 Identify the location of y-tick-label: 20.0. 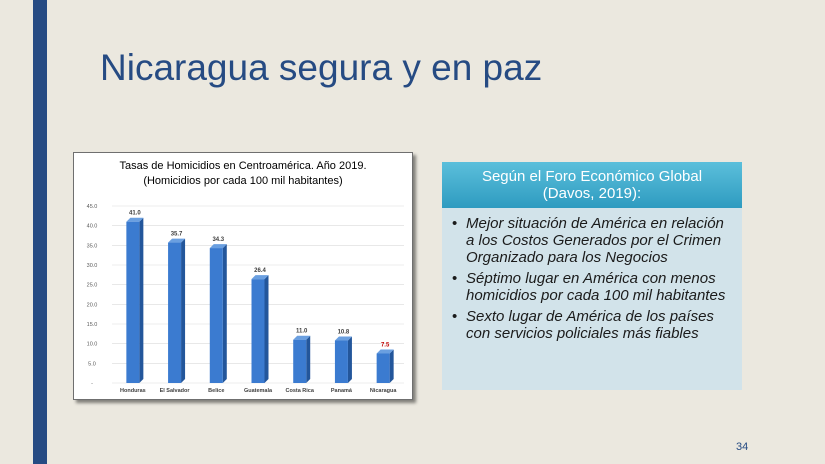
(92, 305).